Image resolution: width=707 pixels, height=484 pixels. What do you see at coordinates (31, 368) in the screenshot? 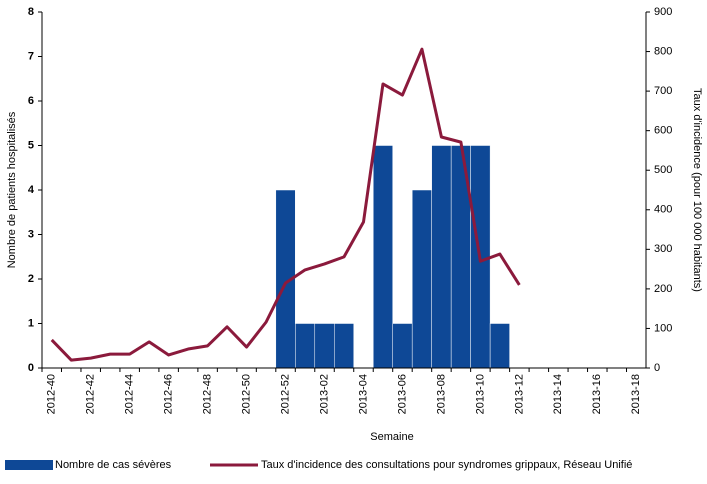
I see `y-tick-label: 0` at bounding box center [31, 368].